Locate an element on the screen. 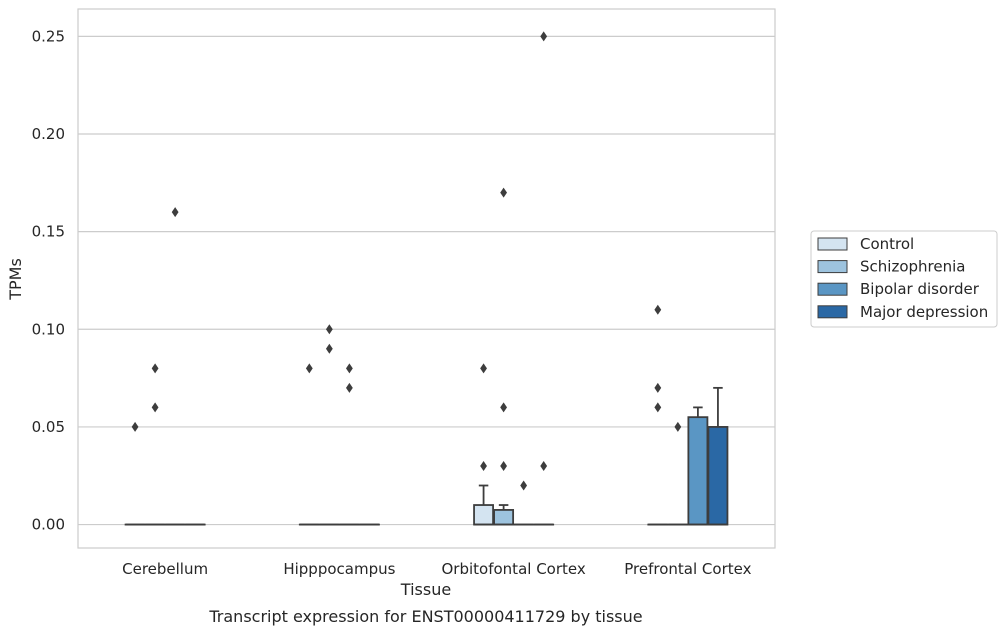 Image resolution: width=1007 pixels, height=634 pixels. legend-label: Major depression is located at coordinates (924, 312).